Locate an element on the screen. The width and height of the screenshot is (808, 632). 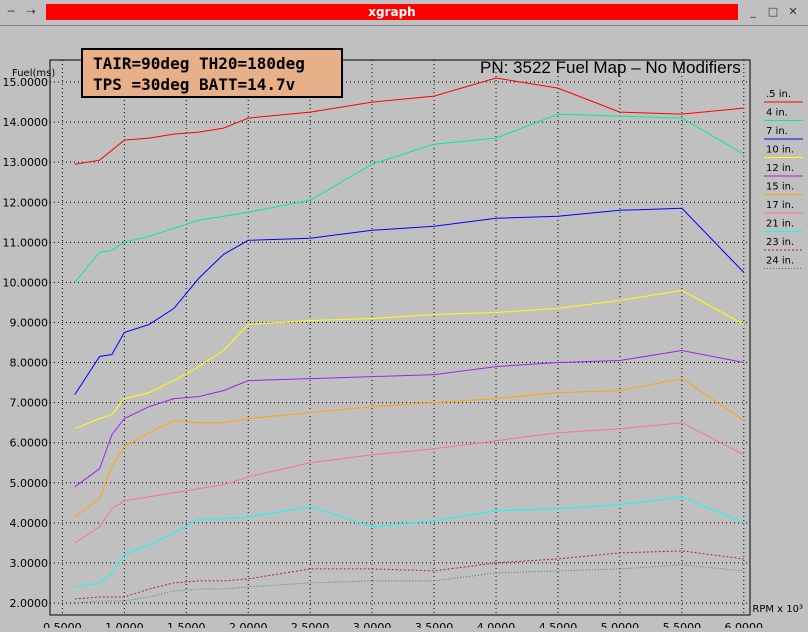
x-tick-label: 1.0000 is located at coordinates (124, 624).